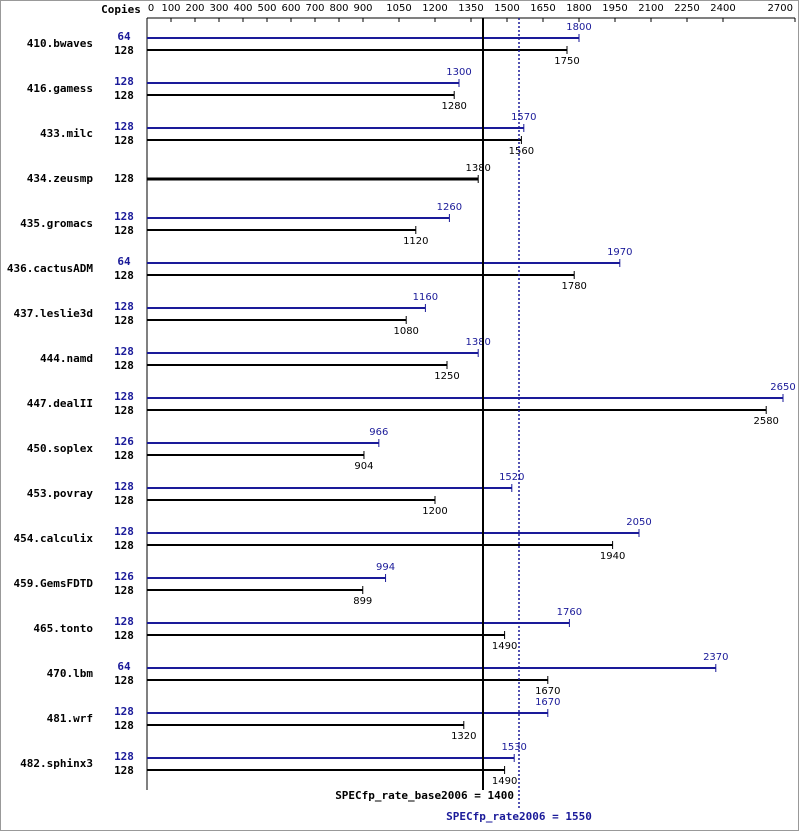  What do you see at coordinates (50, 268) in the screenshot?
I see `benchmark-name: 436.cactusADM` at bounding box center [50, 268].